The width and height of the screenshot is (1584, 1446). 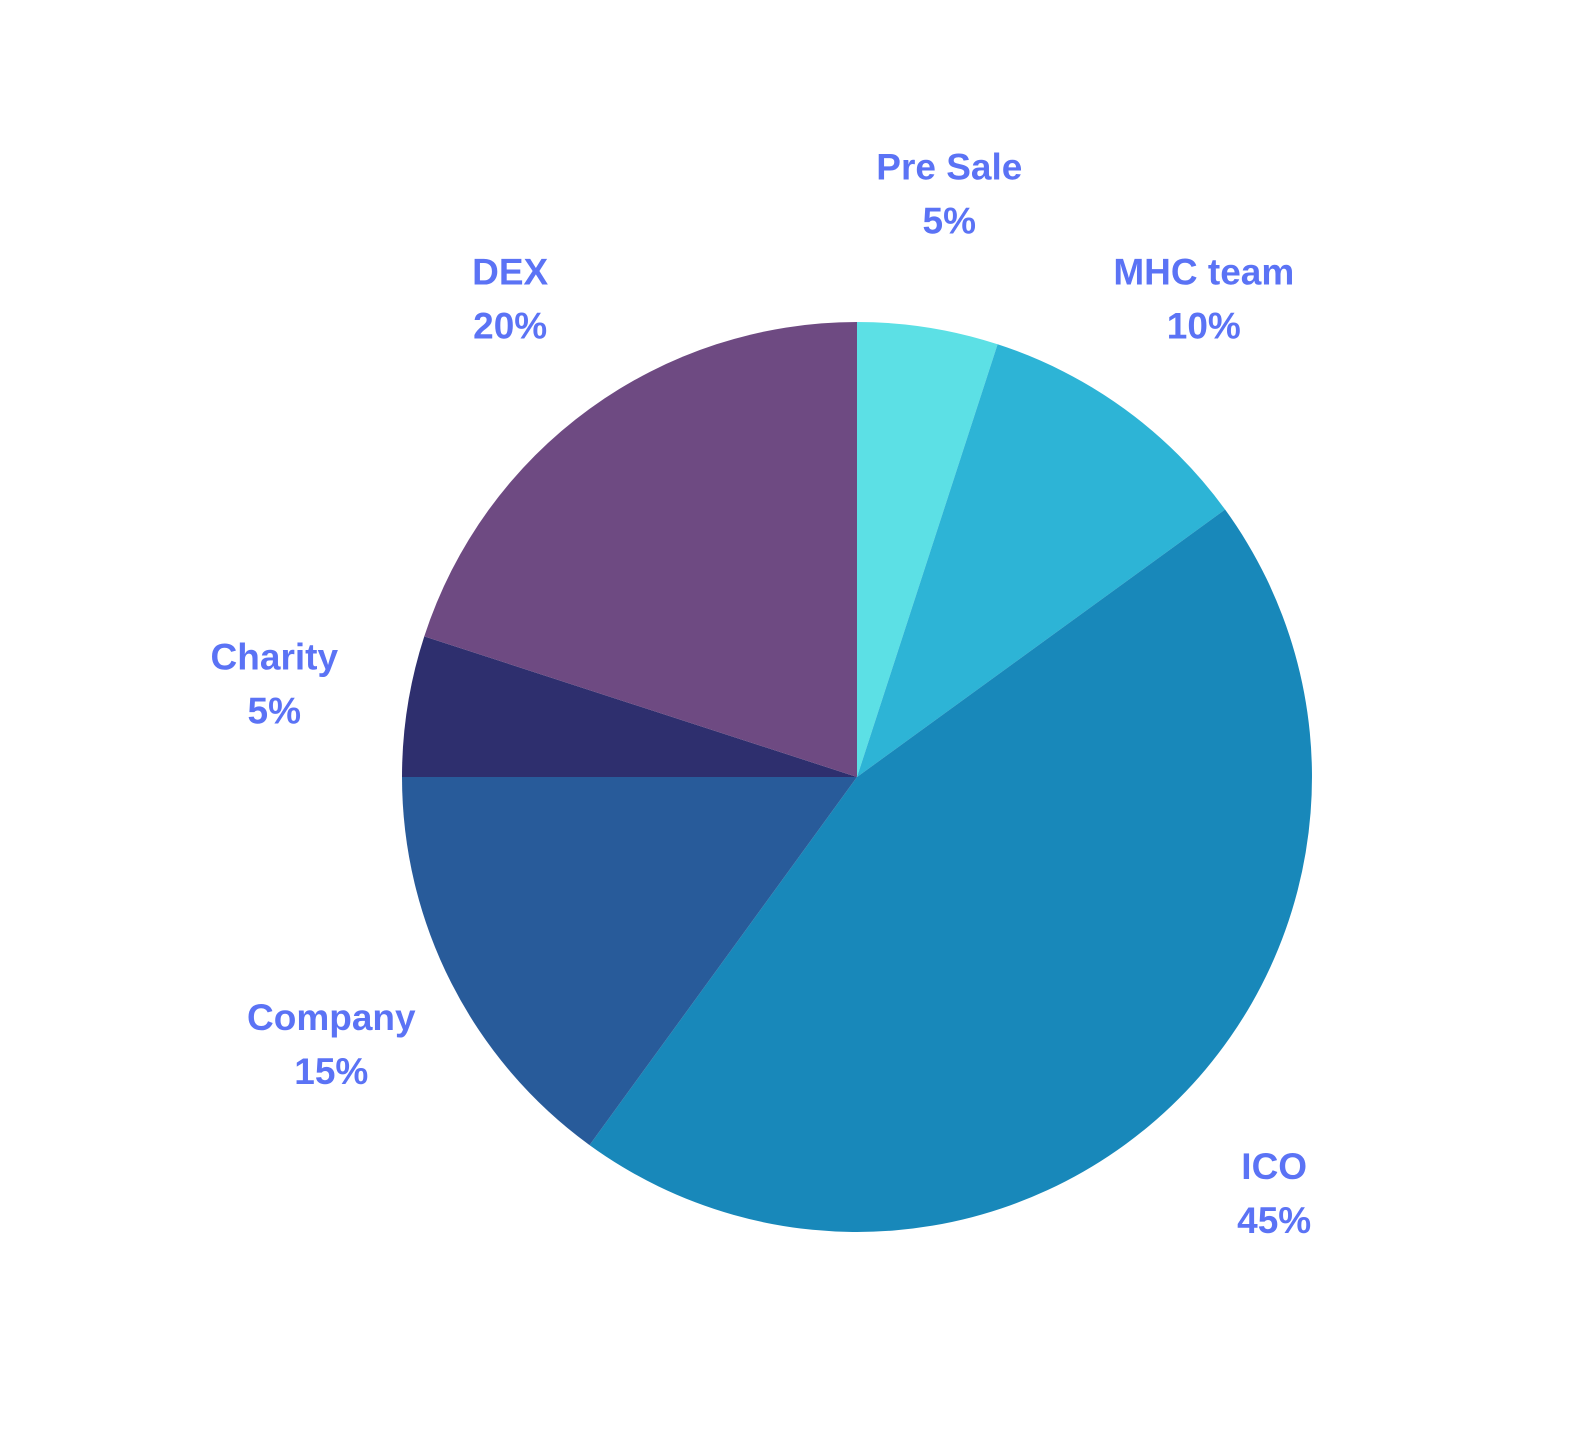 What do you see at coordinates (1041, 560) in the screenshot?
I see `pie-slice-mhc-team` at bounding box center [1041, 560].